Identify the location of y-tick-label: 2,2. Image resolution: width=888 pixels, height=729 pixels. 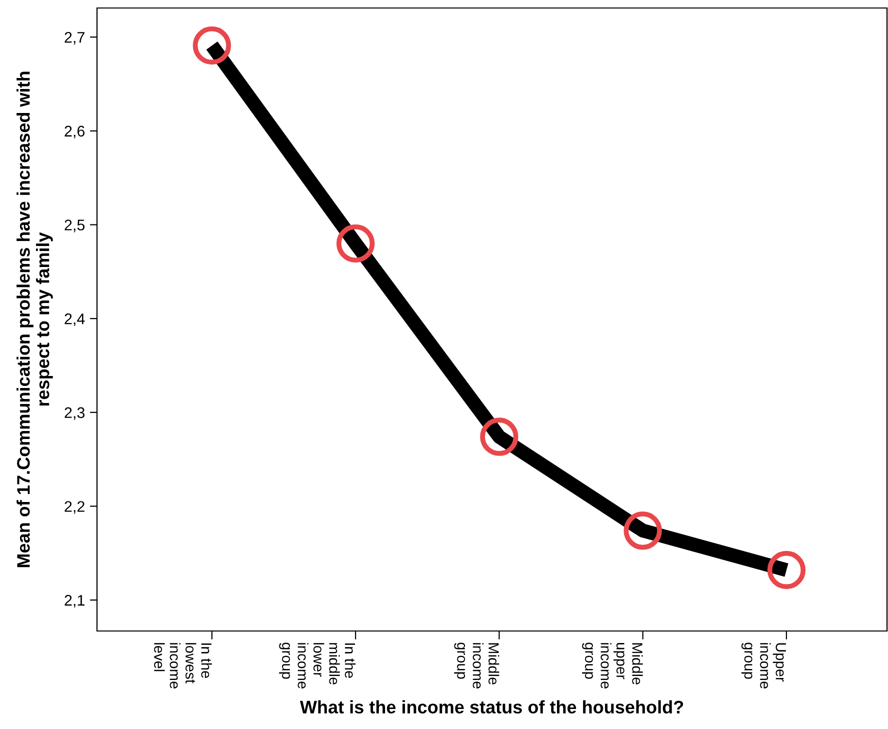
(74, 507).